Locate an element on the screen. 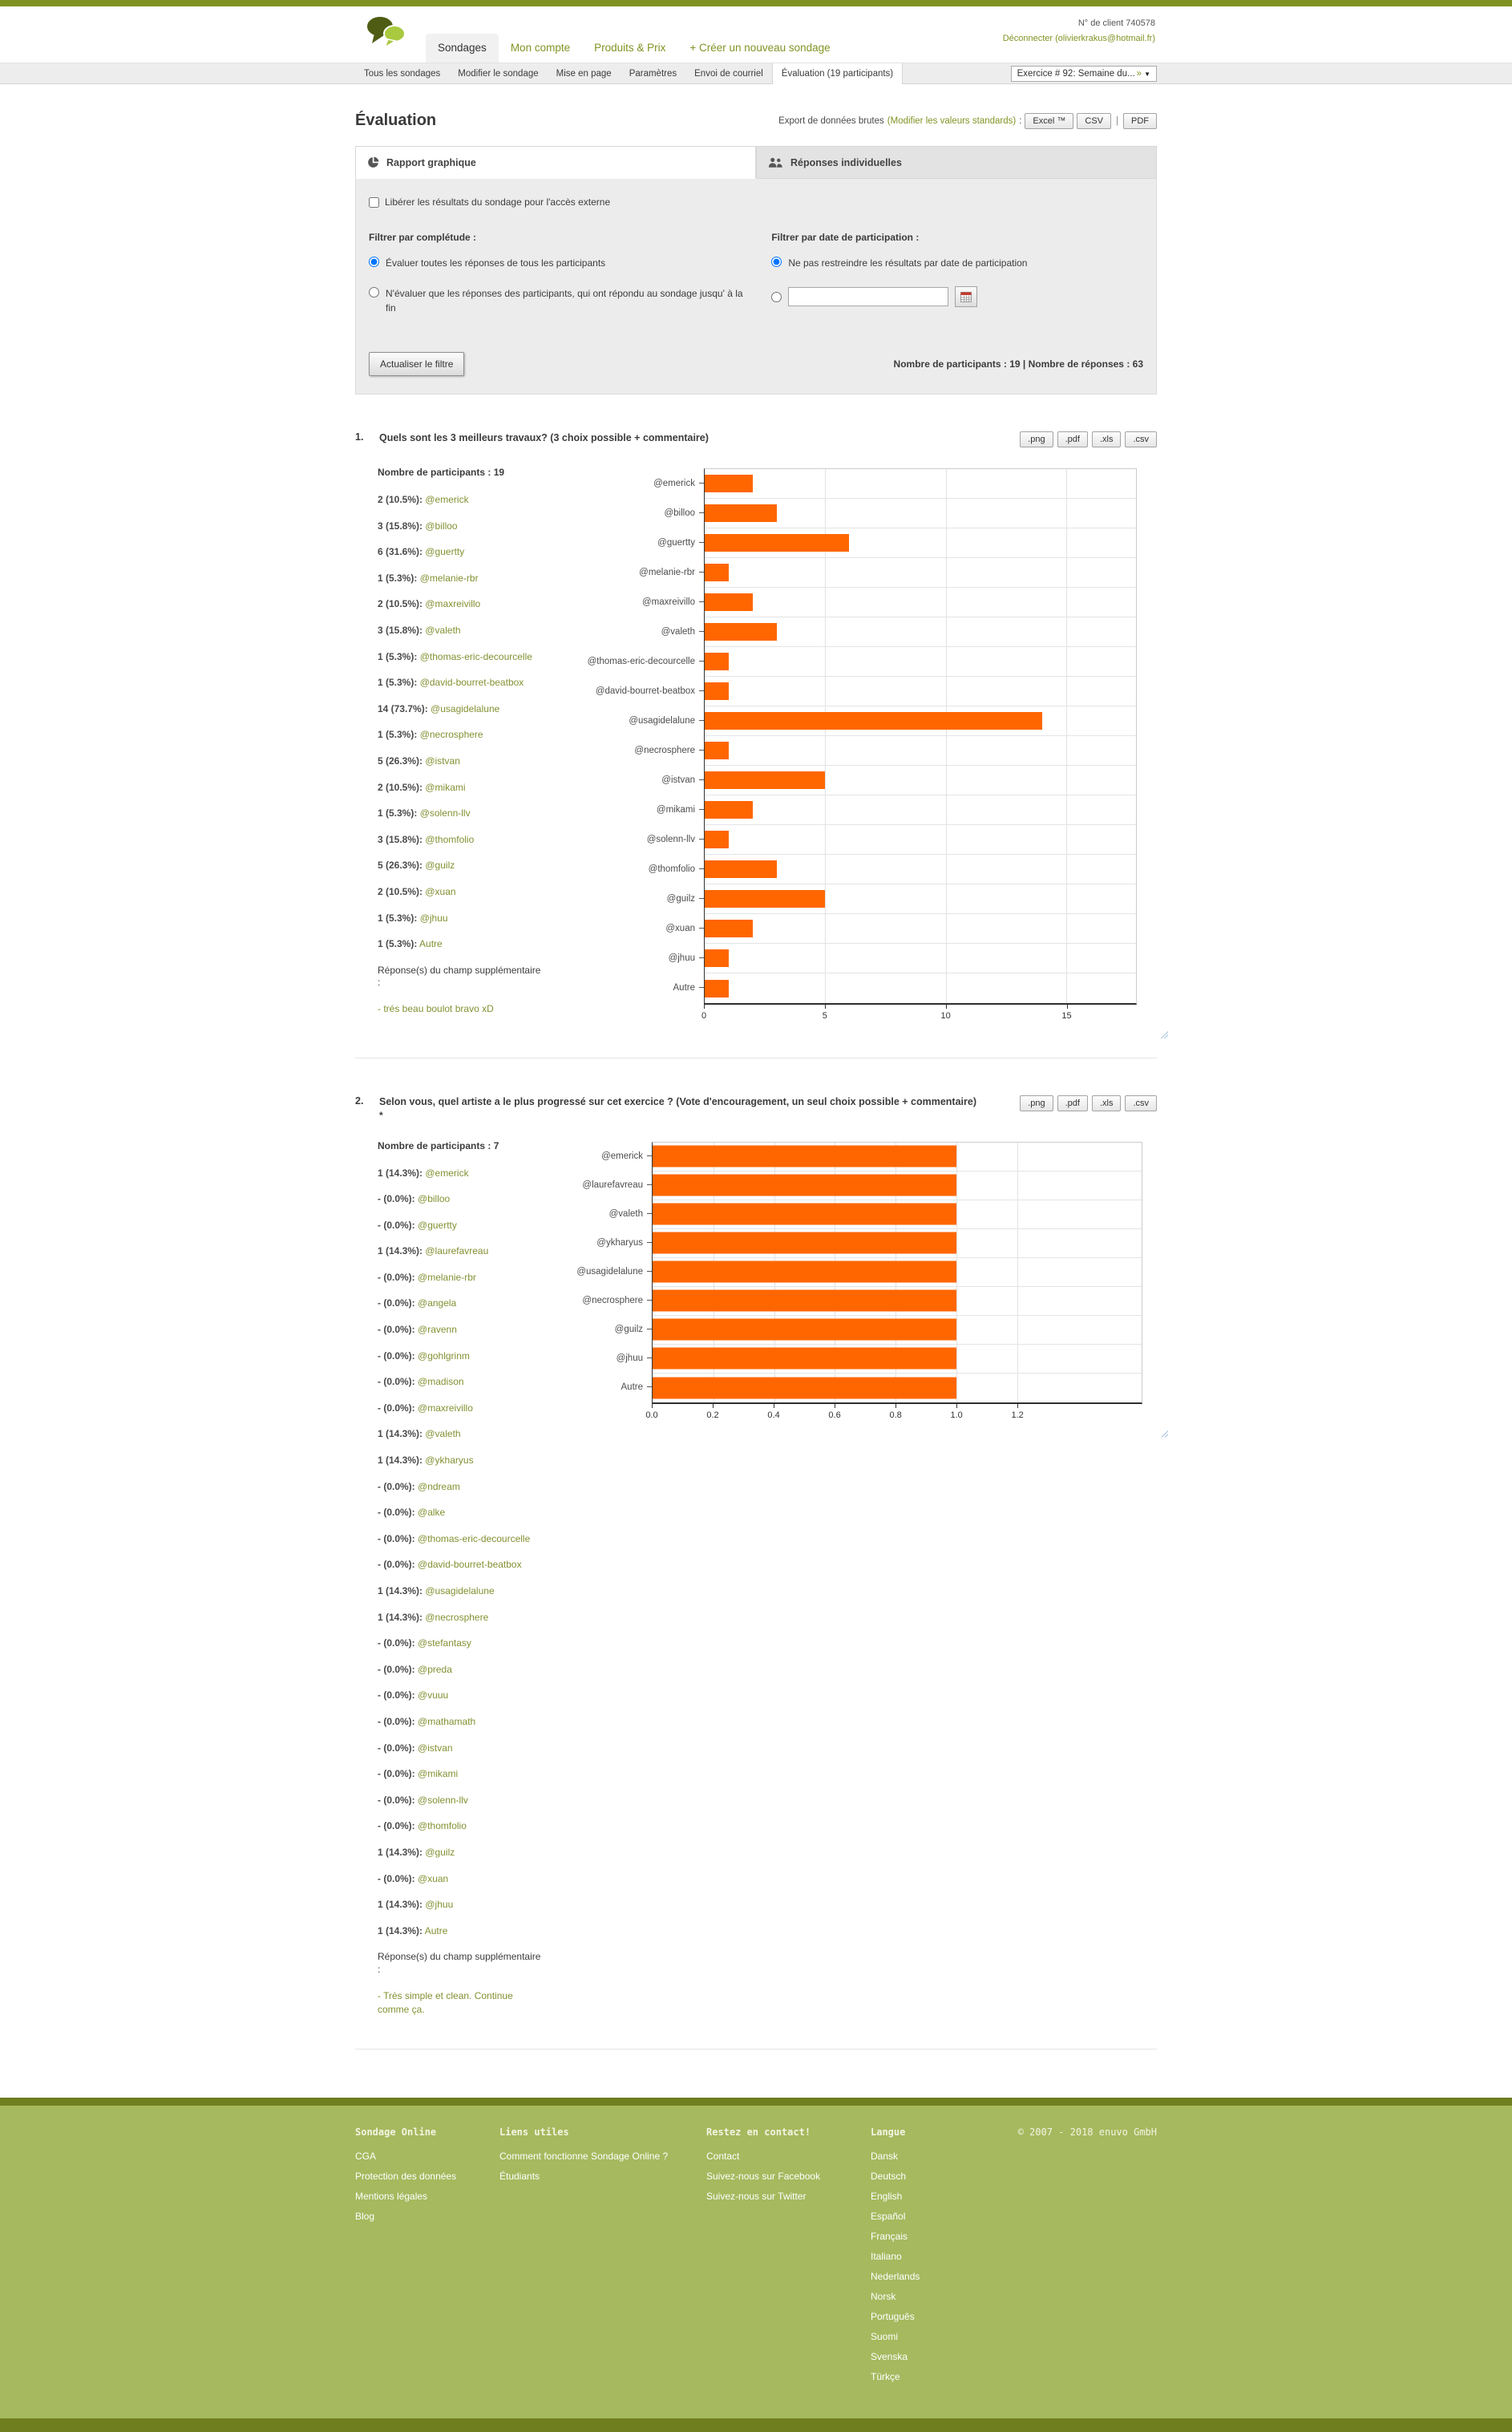 This screenshot has width=1512, height=2432. gridline is located at coordinates (1017, 1272).